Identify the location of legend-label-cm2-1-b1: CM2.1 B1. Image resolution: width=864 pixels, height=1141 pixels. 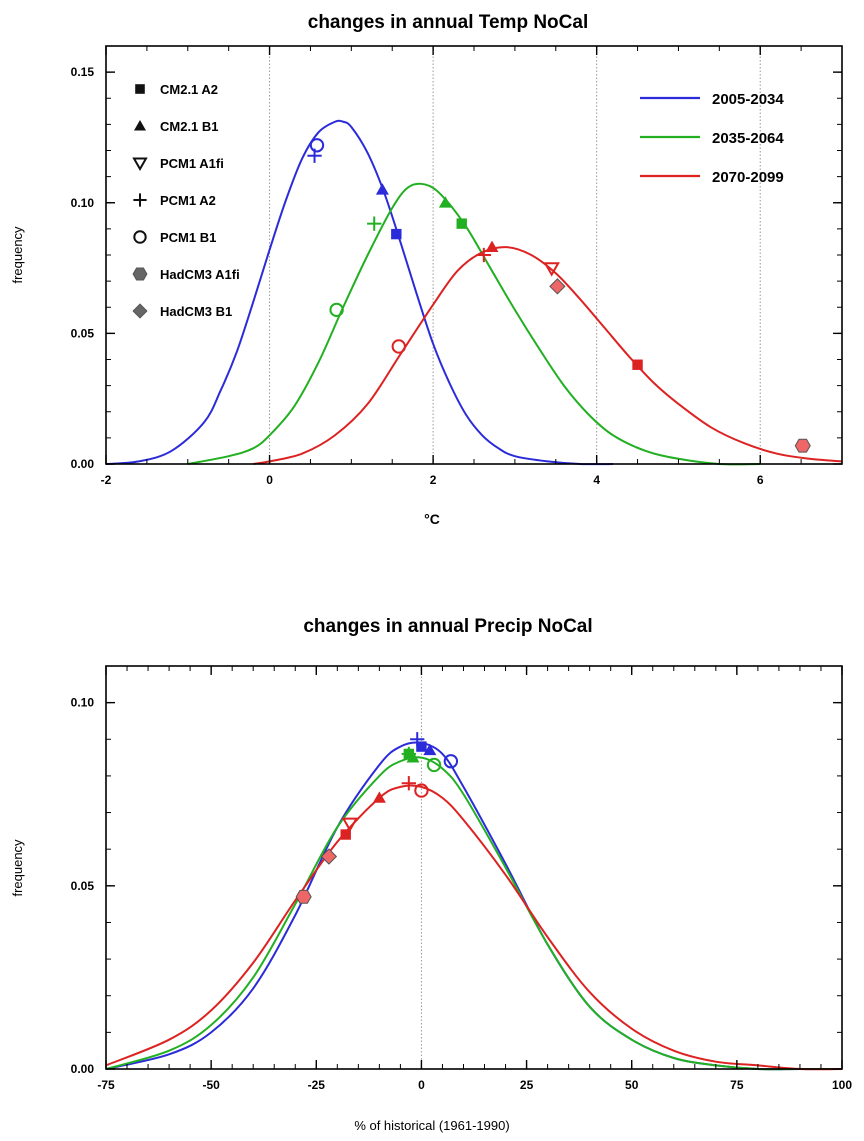
(189, 126).